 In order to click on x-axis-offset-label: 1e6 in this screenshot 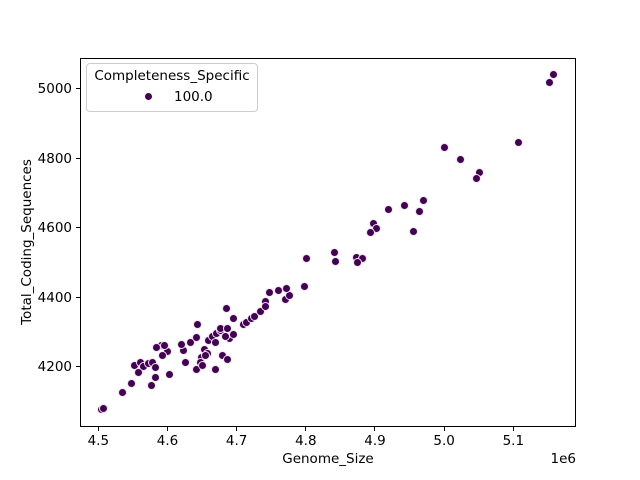, I will do `click(563, 459)`.